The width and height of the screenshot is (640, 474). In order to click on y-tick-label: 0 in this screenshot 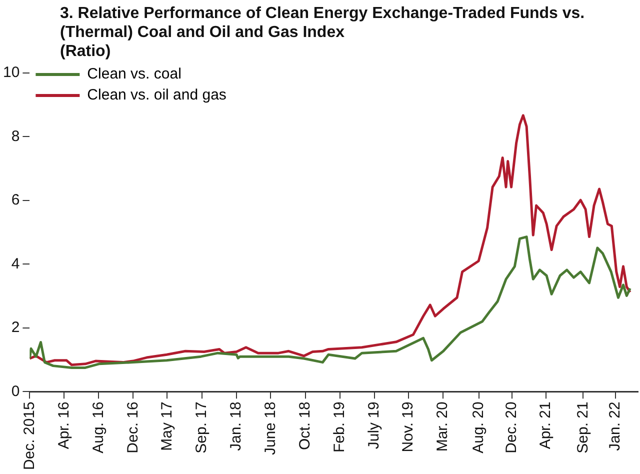, I will do `click(15, 391)`.